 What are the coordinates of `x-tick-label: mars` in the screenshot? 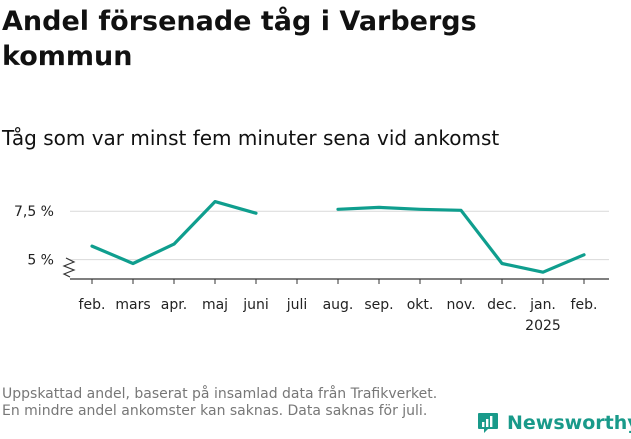 It's located at (132, 305).